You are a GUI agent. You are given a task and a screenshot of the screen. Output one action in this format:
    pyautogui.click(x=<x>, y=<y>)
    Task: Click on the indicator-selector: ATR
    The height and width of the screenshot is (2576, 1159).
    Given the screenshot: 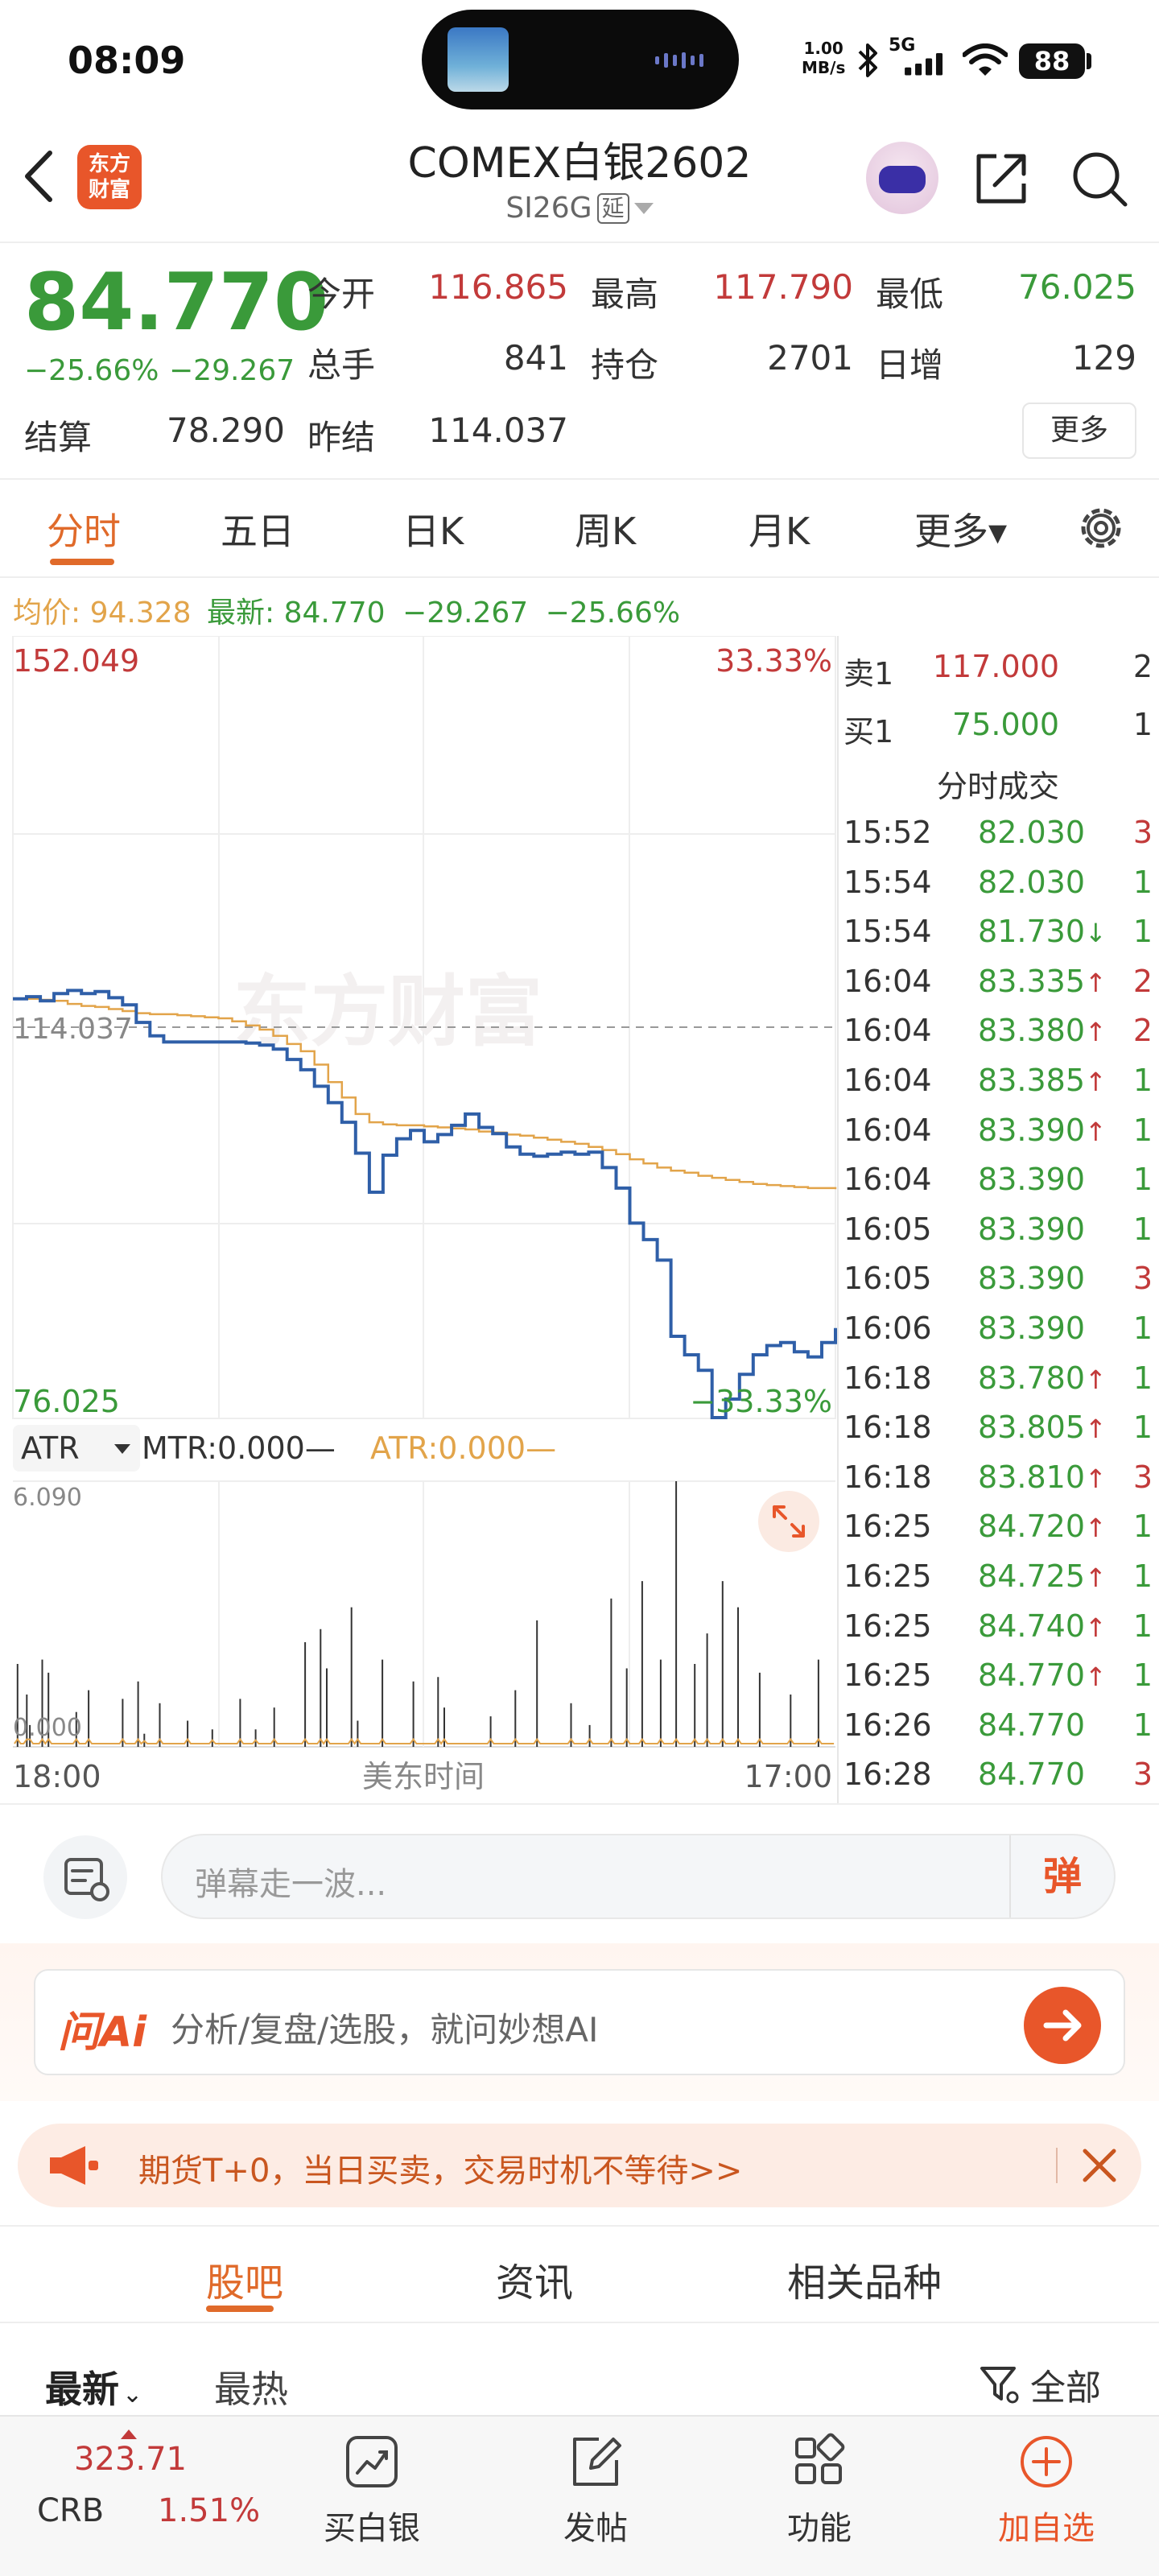 What is the action you would take?
    pyautogui.click(x=76, y=1448)
    